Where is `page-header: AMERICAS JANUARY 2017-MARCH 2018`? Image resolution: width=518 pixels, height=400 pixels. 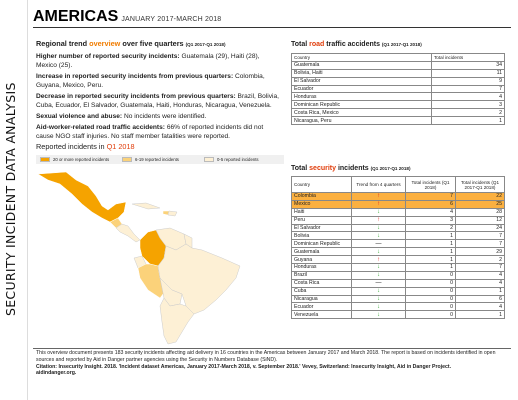 page-header: AMERICAS JANUARY 2017-MARCH 2018 is located at coordinates (127, 19).